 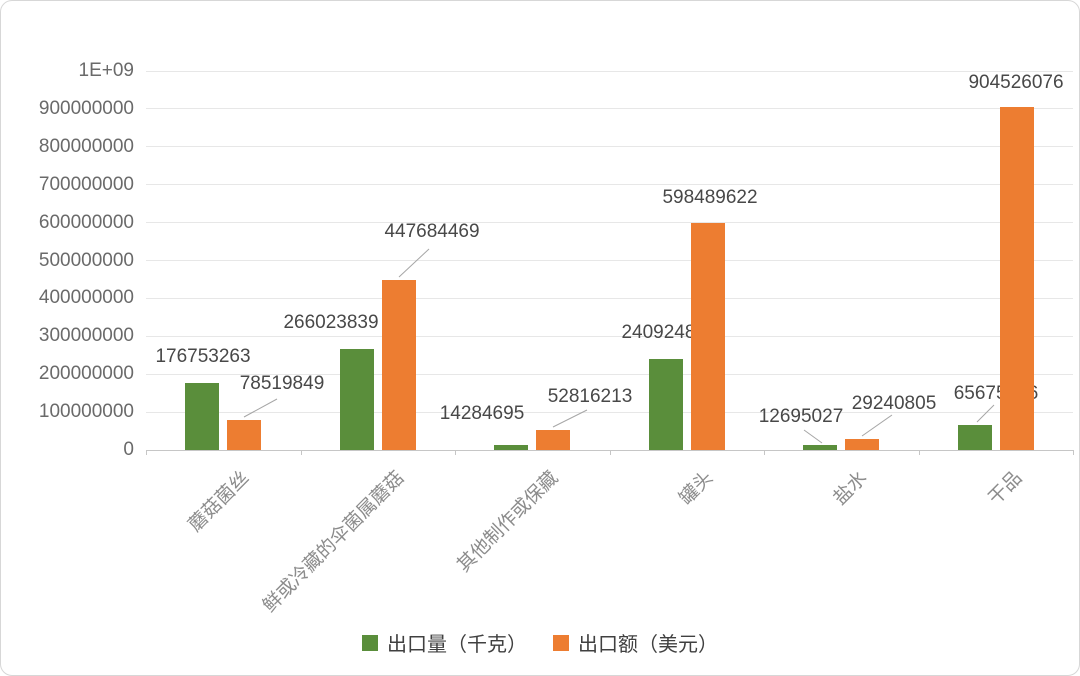 What do you see at coordinates (86, 336) in the screenshot?
I see `y-tick-label-3: 300000000` at bounding box center [86, 336].